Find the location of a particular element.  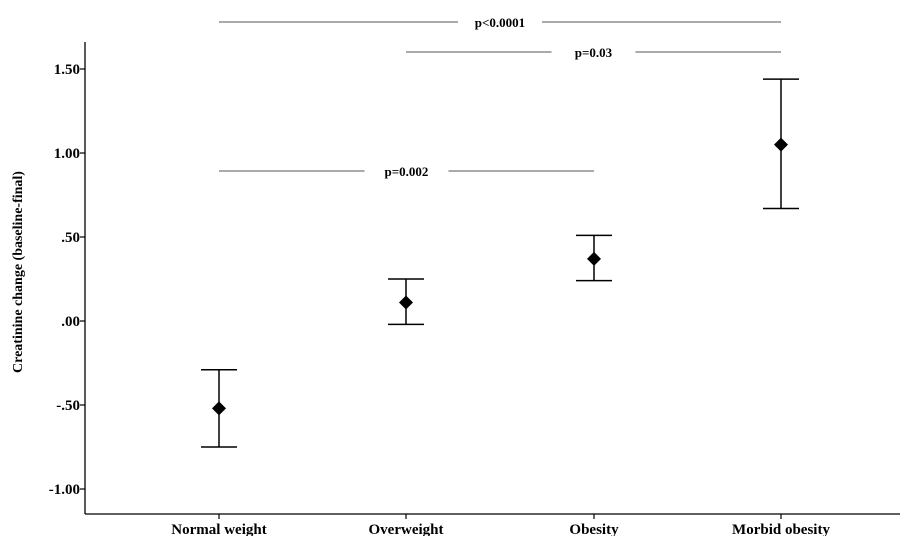

y-ticks: -1.00 -.50 .00 .50 1.00 1.50 is located at coordinates (67, 280).